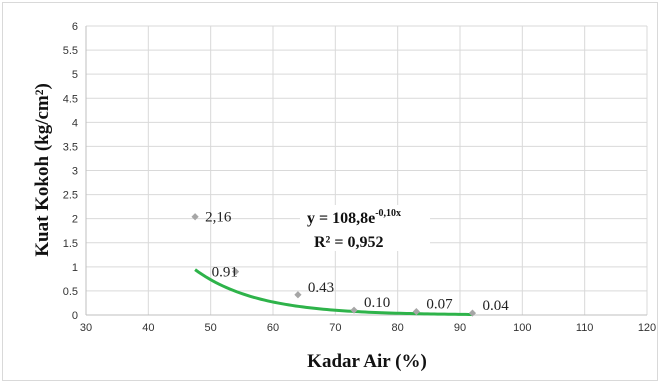 This screenshot has height=385, width=662. Describe the element at coordinates (70, 51) in the screenshot. I see `y-tick-label: 5.5` at that location.